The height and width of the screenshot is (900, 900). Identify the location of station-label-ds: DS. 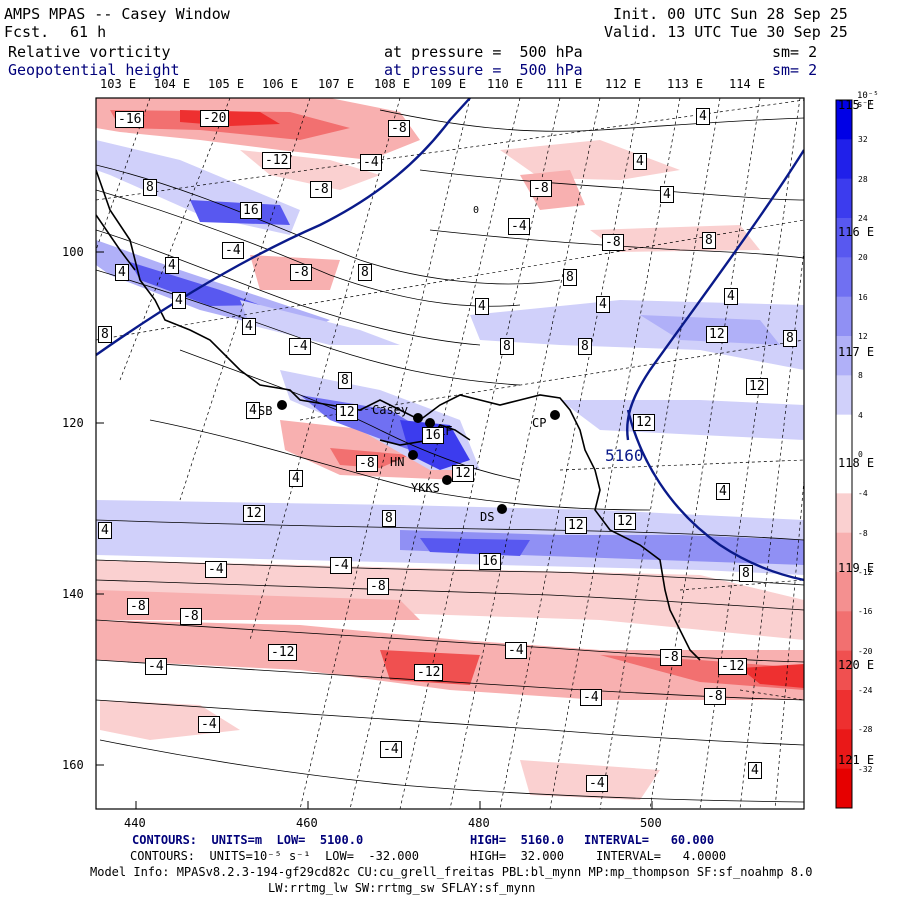
(487, 517).